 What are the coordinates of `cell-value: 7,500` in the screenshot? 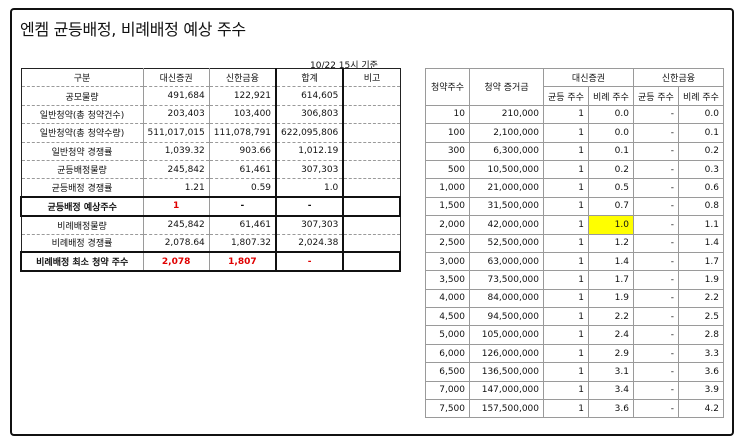 It's located at (447, 409).